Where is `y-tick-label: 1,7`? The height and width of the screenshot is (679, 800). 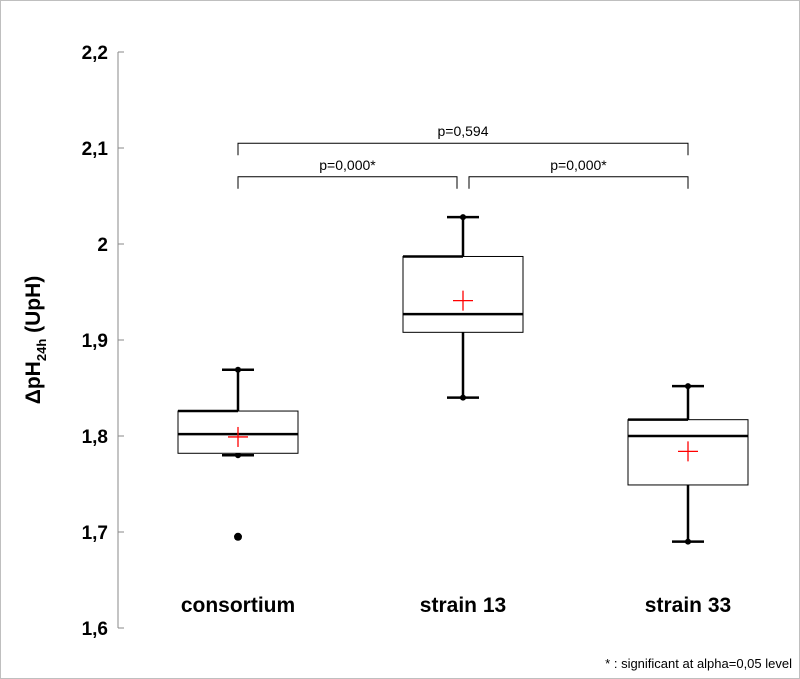
y-tick-label: 1,7 is located at coordinates (95, 533).